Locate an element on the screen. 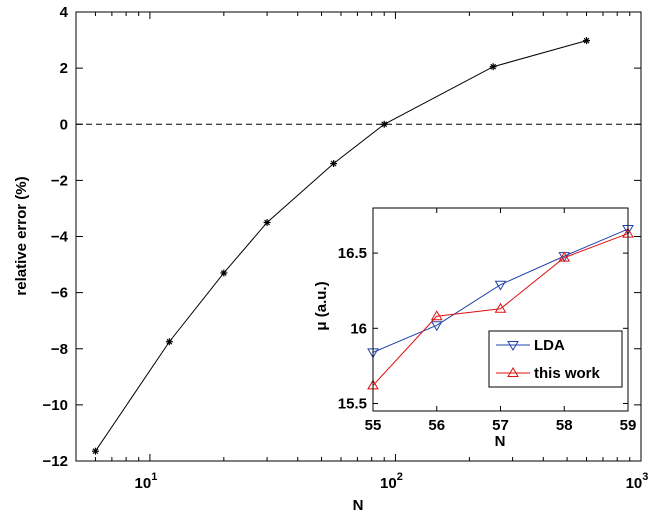 This screenshot has height=515, width=660. legend-marker-this-work is located at coordinates (513, 372).